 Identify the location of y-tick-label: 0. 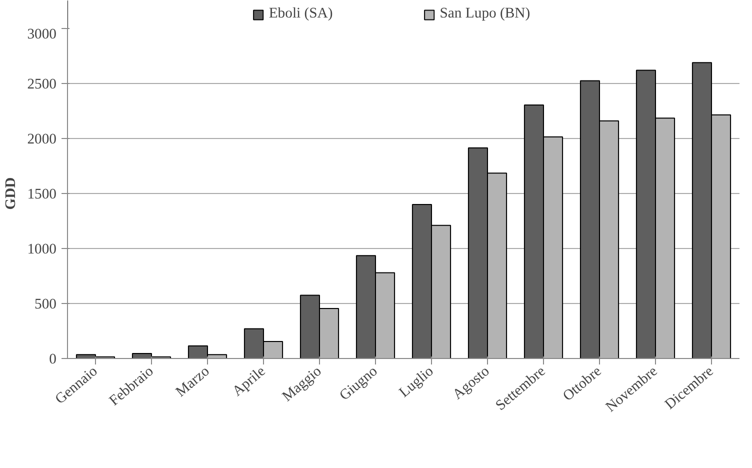
(52, 360).